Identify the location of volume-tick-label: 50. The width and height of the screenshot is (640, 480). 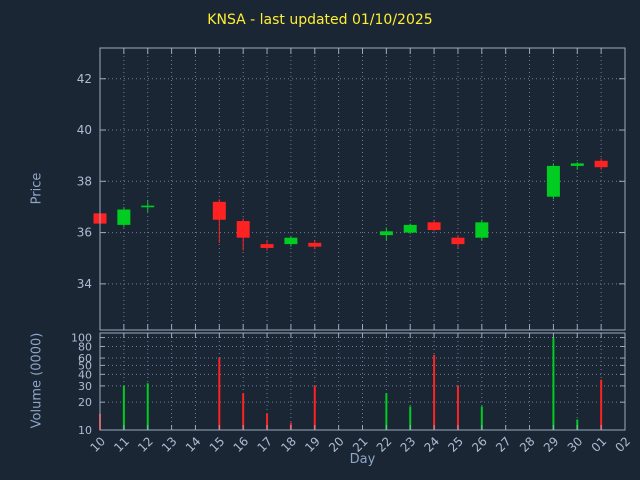
(85, 365).